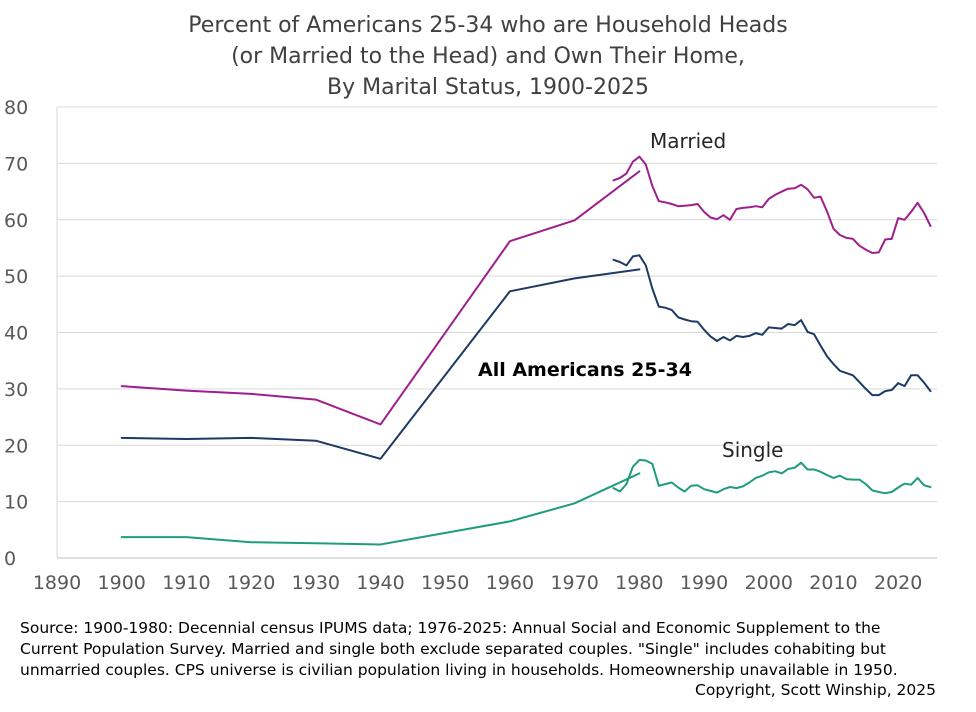 This screenshot has height=712, width=976. Describe the element at coordinates (574, 583) in the screenshot. I see `x-tick-label: 1970` at that location.